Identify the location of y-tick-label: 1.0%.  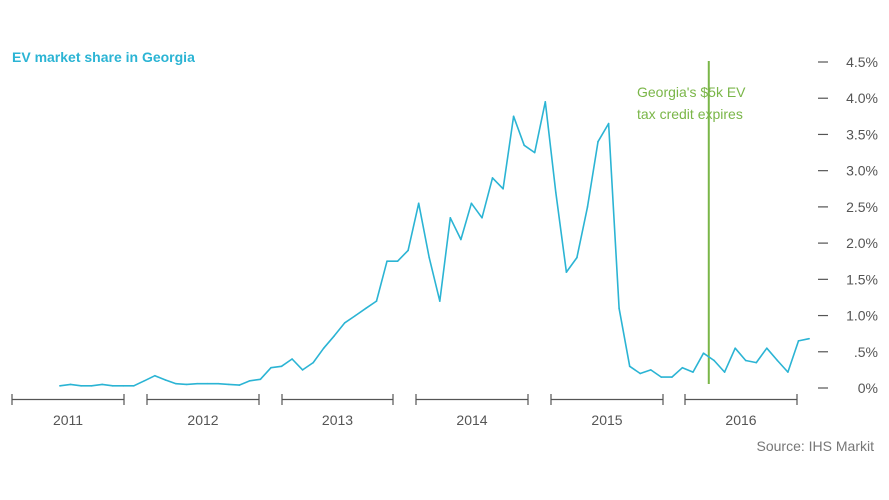
(862, 316).